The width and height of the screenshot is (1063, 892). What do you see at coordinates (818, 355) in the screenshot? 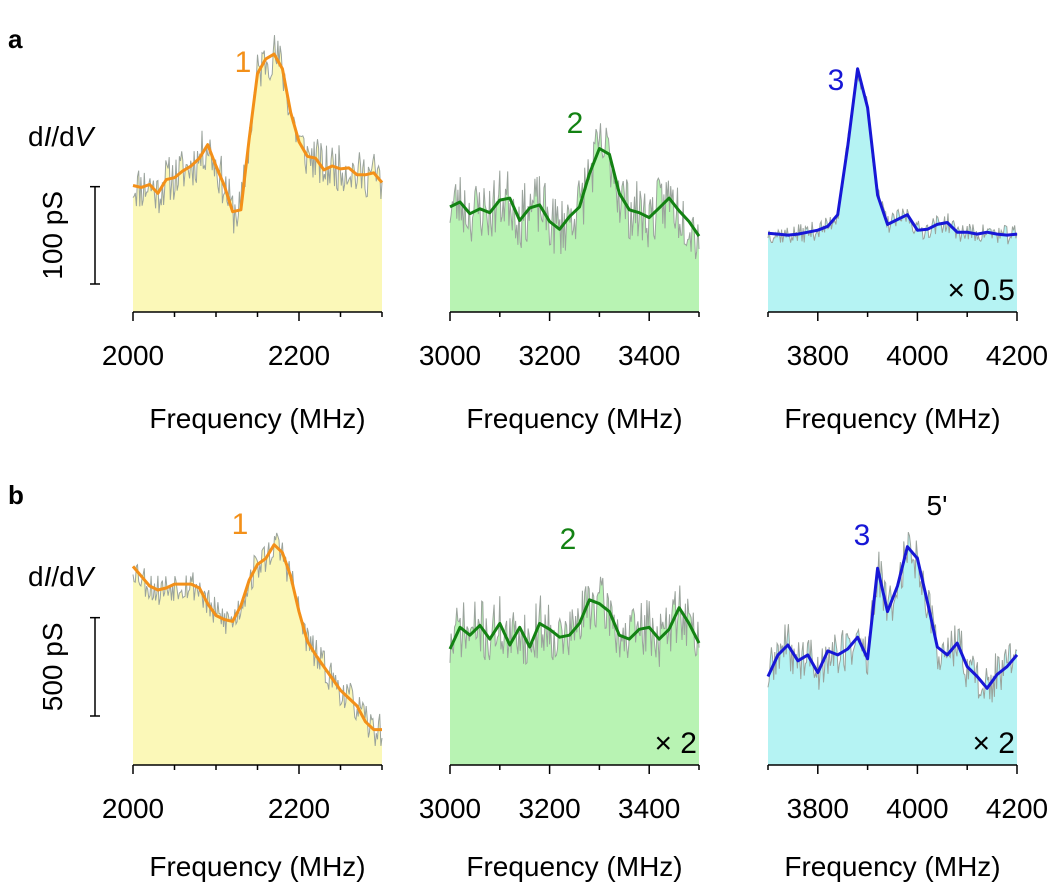
I see `x-tick-label-a-3-3800: 3800` at bounding box center [818, 355].